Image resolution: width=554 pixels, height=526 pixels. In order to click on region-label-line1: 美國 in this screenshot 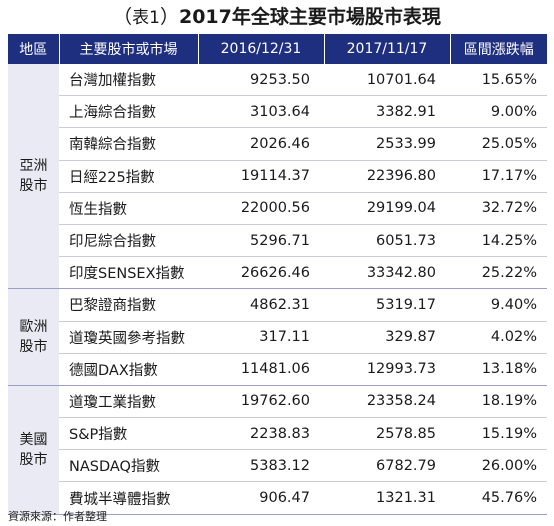, I will do `click(33, 439)`.